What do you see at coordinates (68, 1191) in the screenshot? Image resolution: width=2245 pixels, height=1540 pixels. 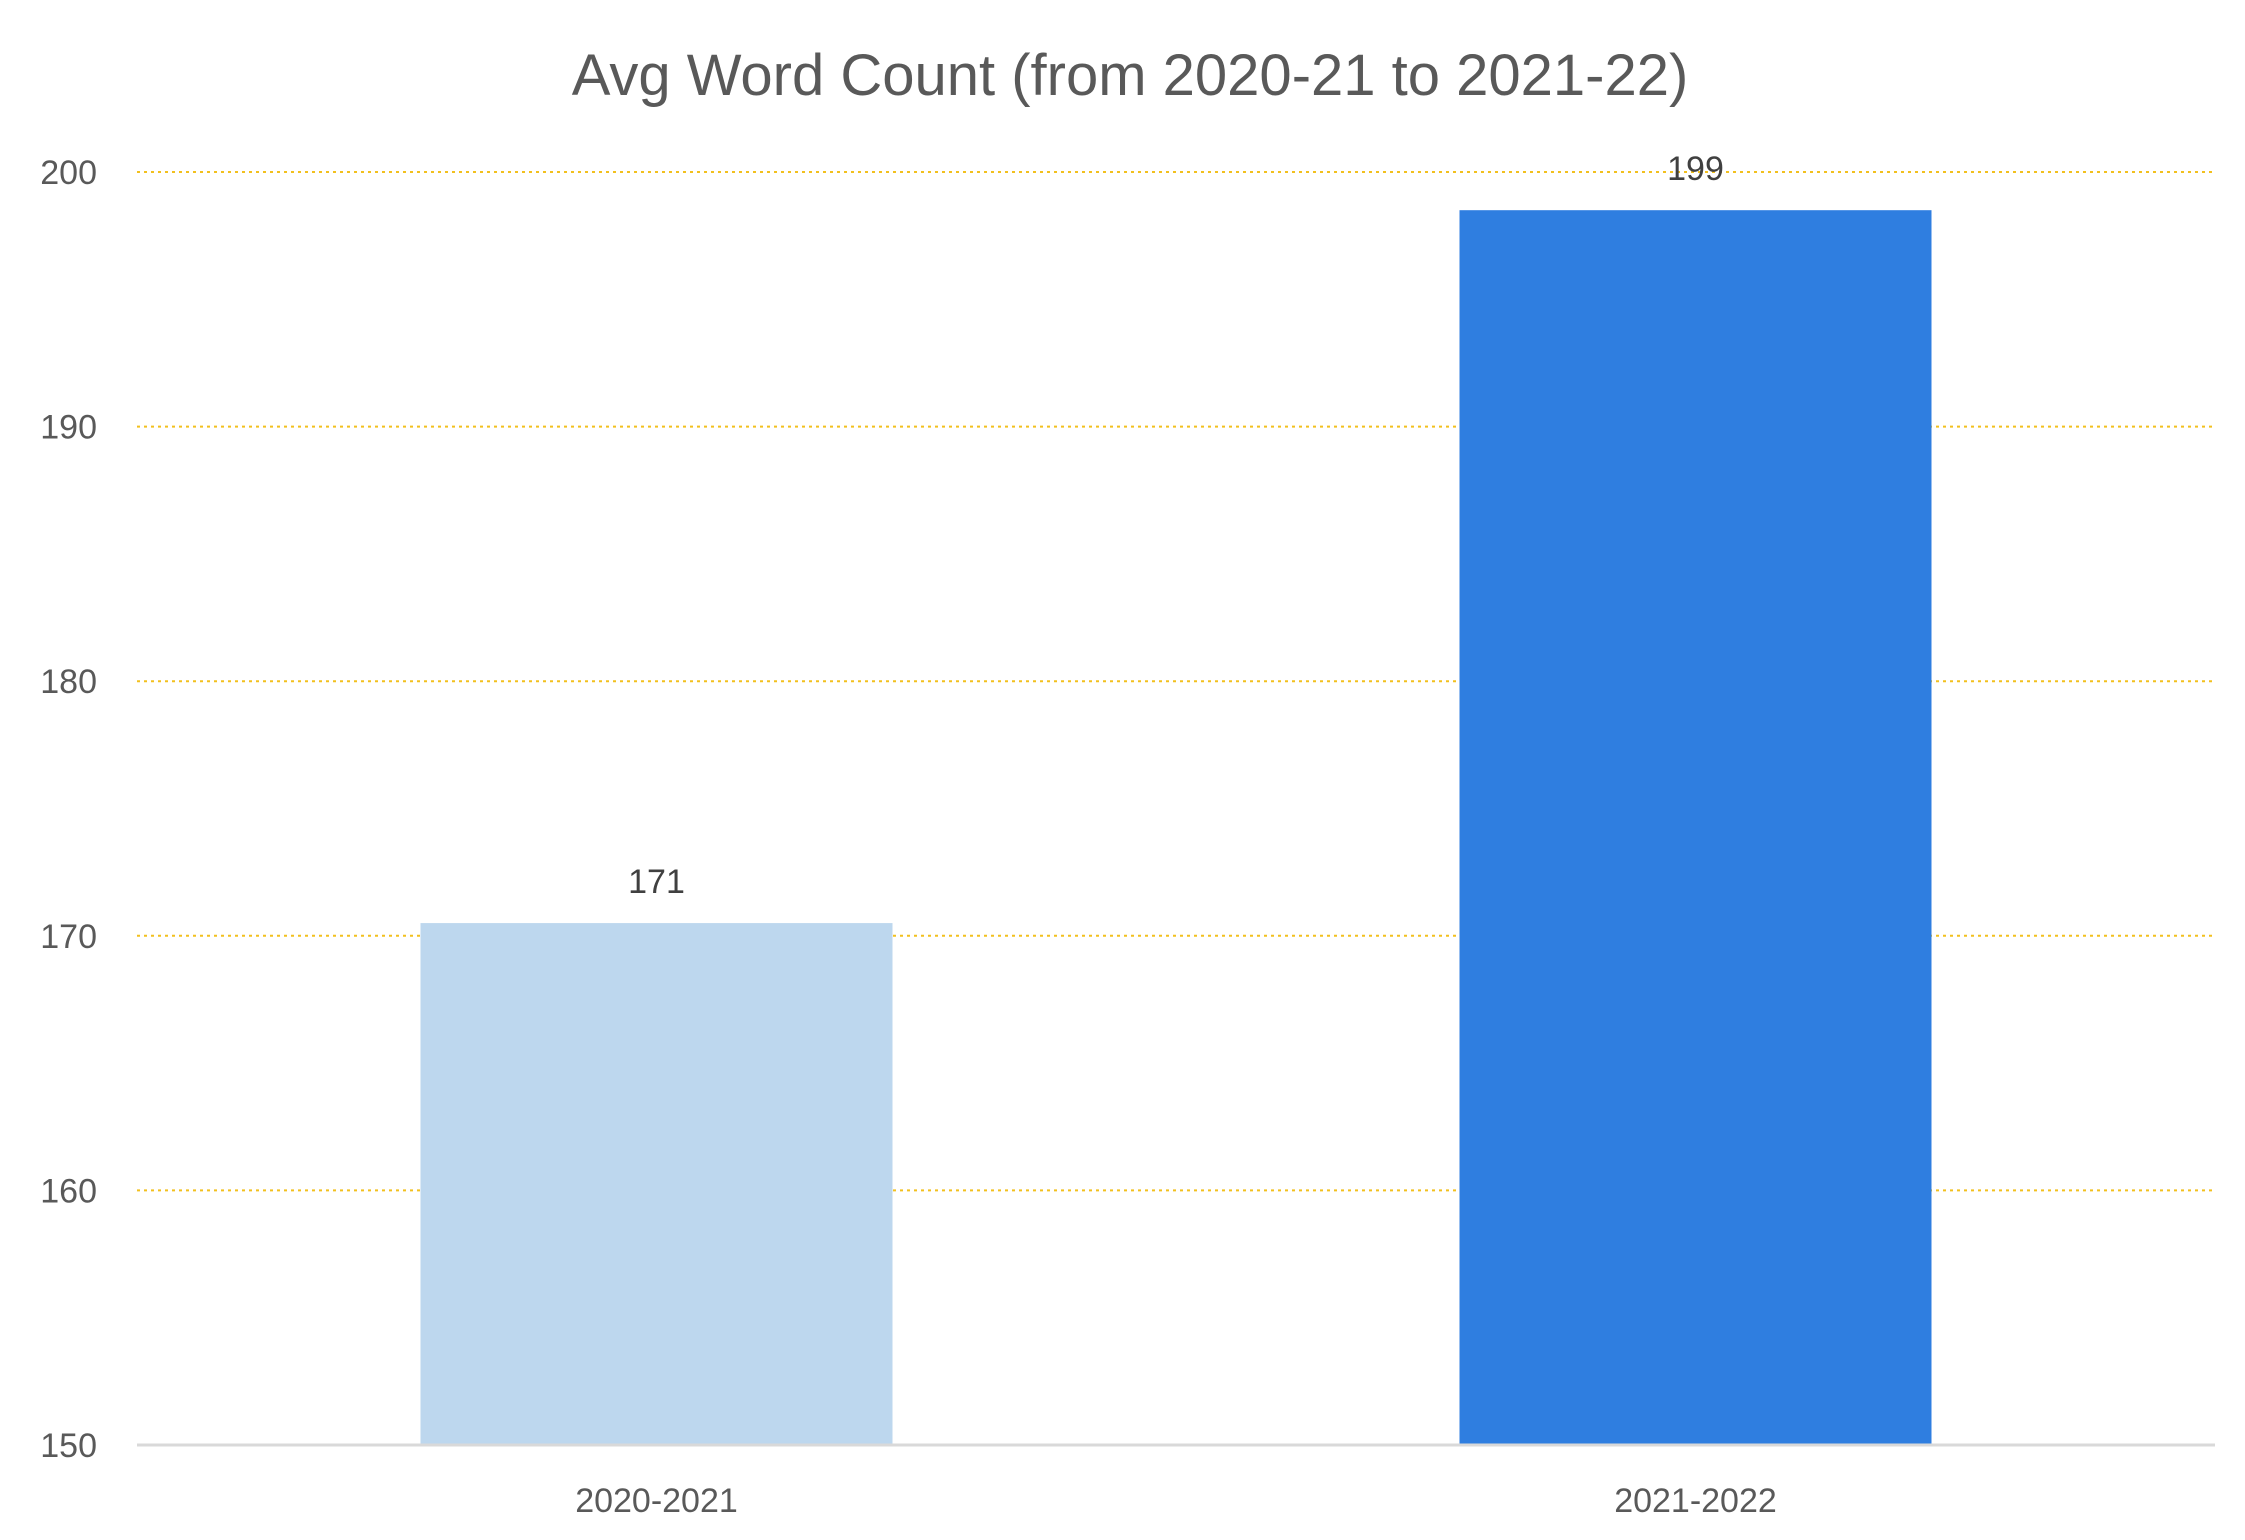 I see `y-tick-label-160: 160` at bounding box center [68, 1191].